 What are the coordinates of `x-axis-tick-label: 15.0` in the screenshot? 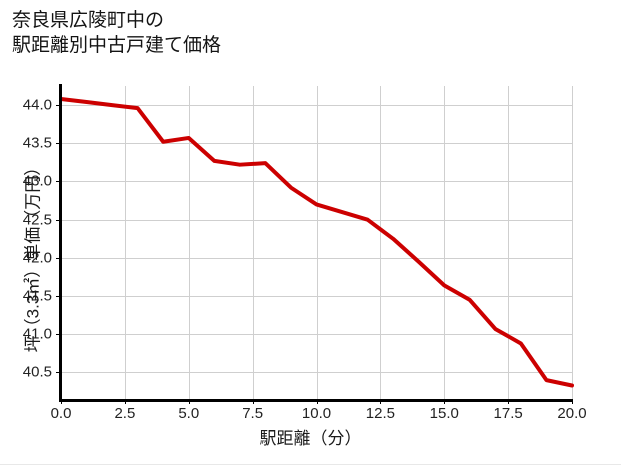 It's located at (444, 413).